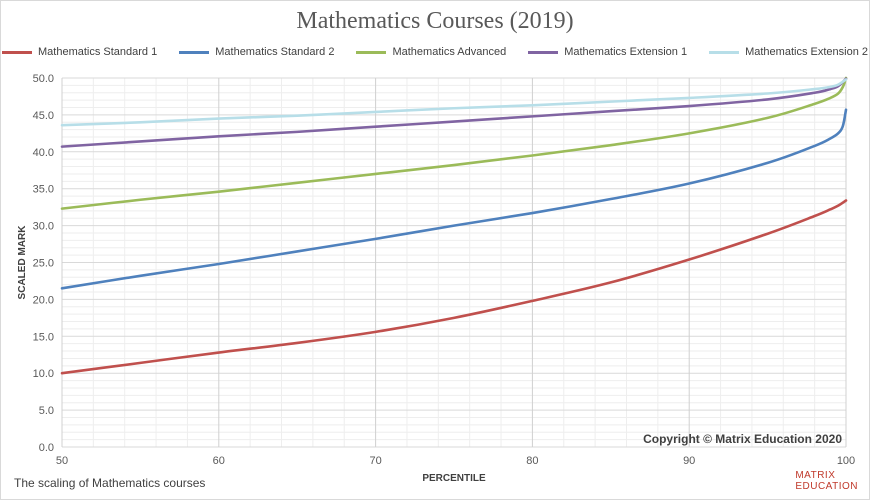  What do you see at coordinates (22, 262) in the screenshot?
I see `y-axis-label: SCALED MARK` at bounding box center [22, 262].